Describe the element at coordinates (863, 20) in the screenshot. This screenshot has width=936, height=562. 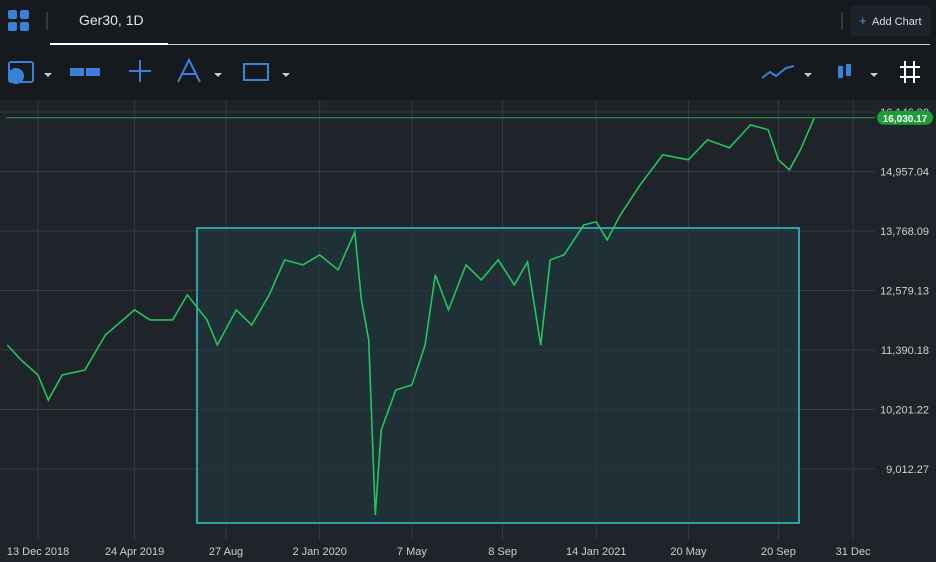
I see `plus-icon: +` at that location.